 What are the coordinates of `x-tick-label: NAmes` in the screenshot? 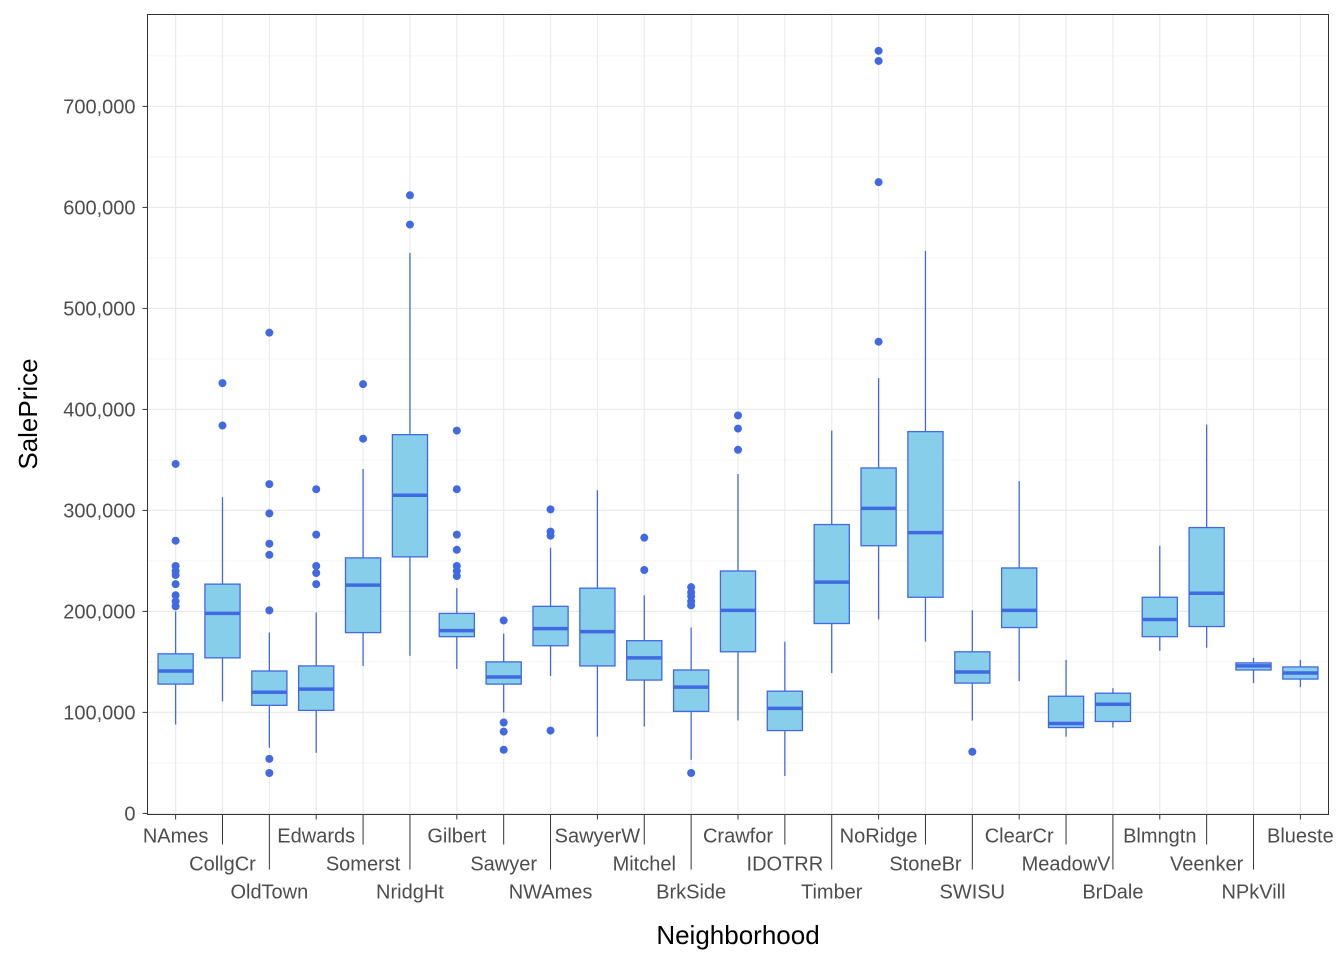 It's located at (176, 837).